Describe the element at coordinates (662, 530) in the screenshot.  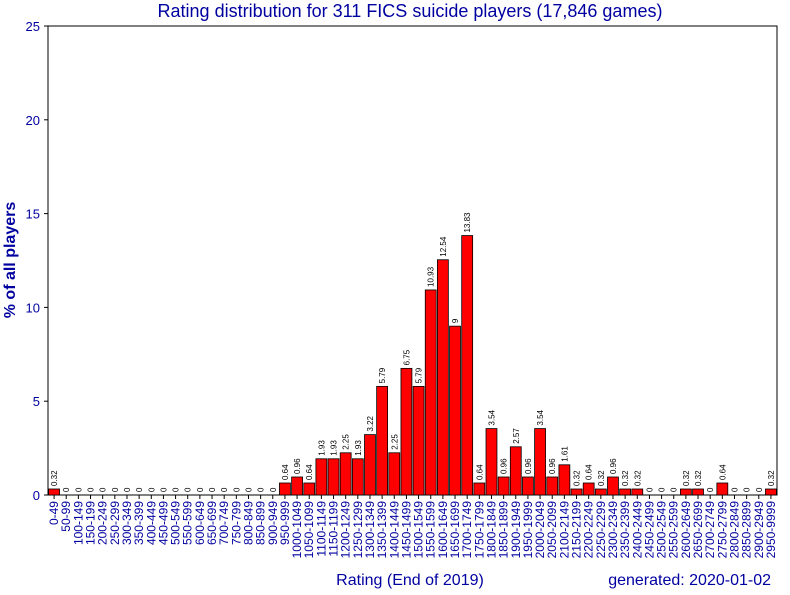
I see `x-tick-label: 2500-2549` at that location.